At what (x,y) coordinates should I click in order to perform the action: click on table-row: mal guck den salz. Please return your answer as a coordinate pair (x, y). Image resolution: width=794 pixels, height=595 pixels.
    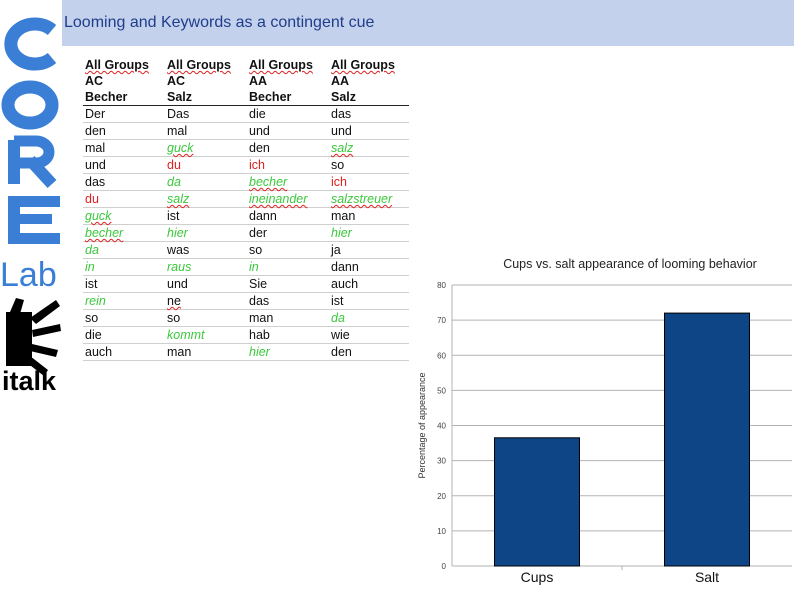
    Looking at the image, I should click on (246, 148).